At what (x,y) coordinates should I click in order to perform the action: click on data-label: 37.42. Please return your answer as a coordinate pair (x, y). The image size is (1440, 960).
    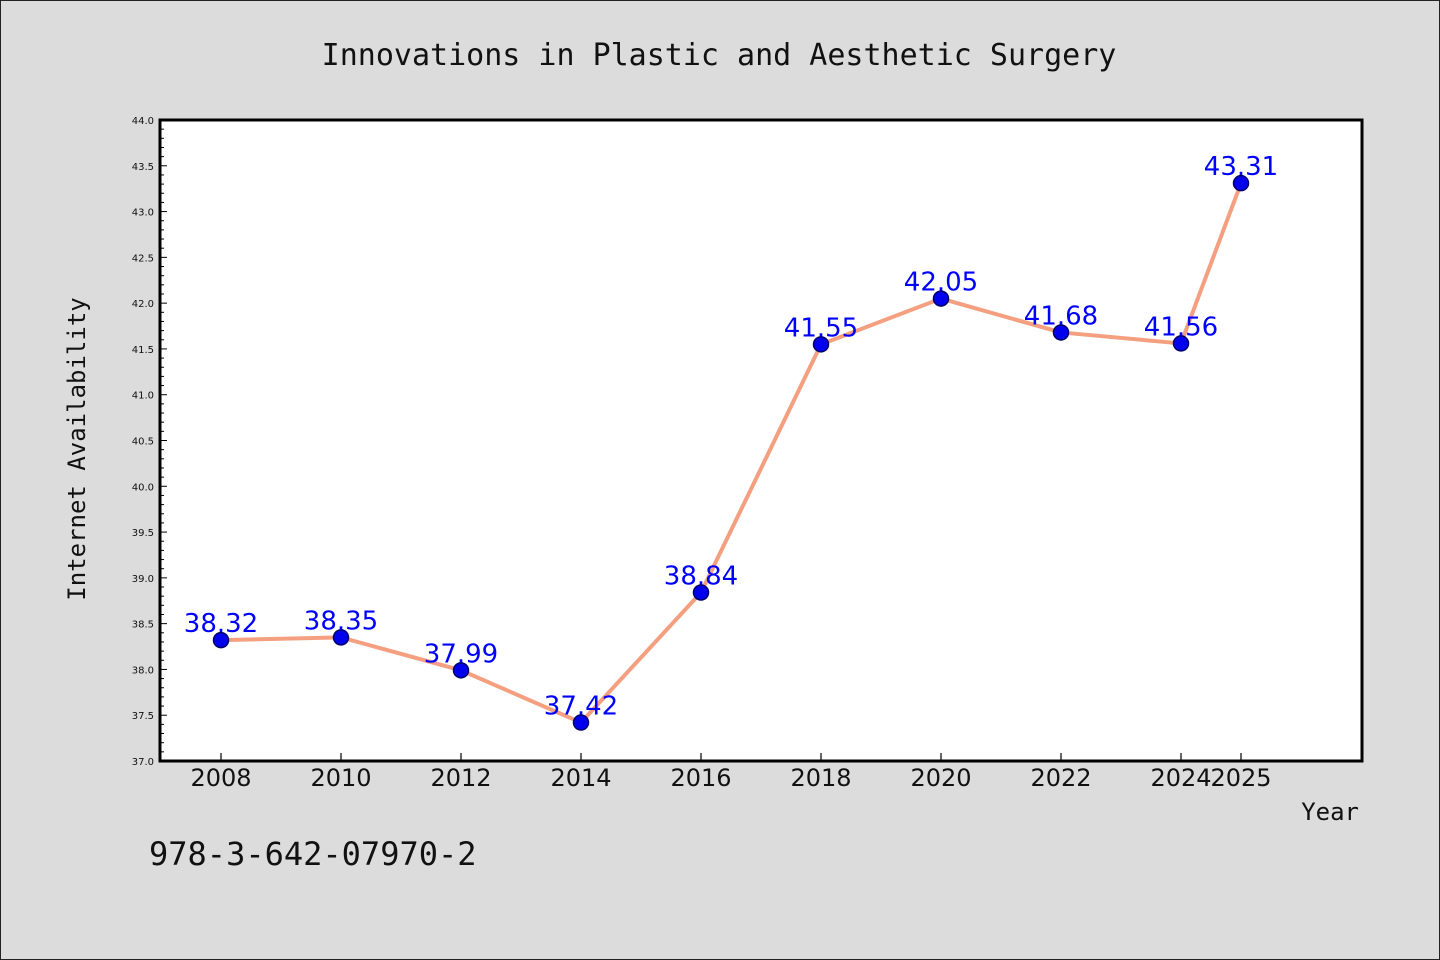
    Looking at the image, I should click on (581, 707).